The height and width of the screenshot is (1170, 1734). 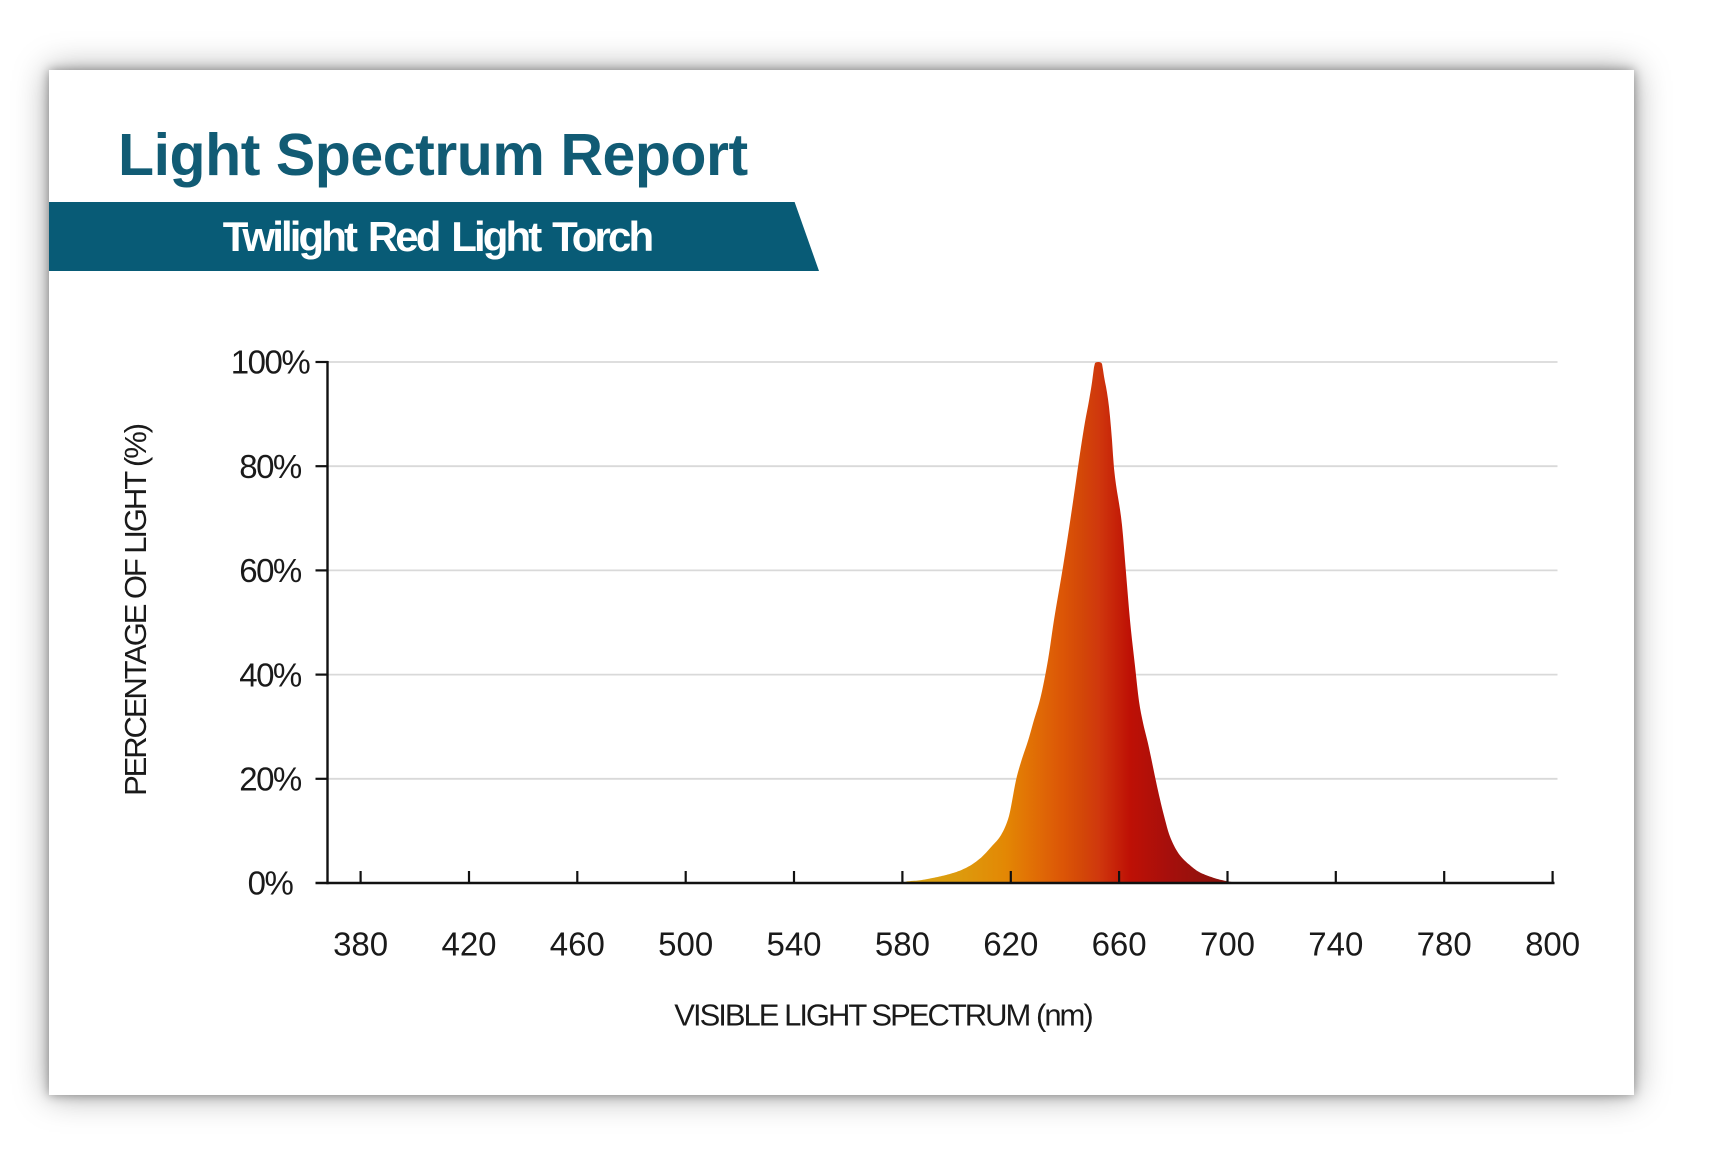 What do you see at coordinates (360, 943) in the screenshot?
I see `svg-text: 380` at bounding box center [360, 943].